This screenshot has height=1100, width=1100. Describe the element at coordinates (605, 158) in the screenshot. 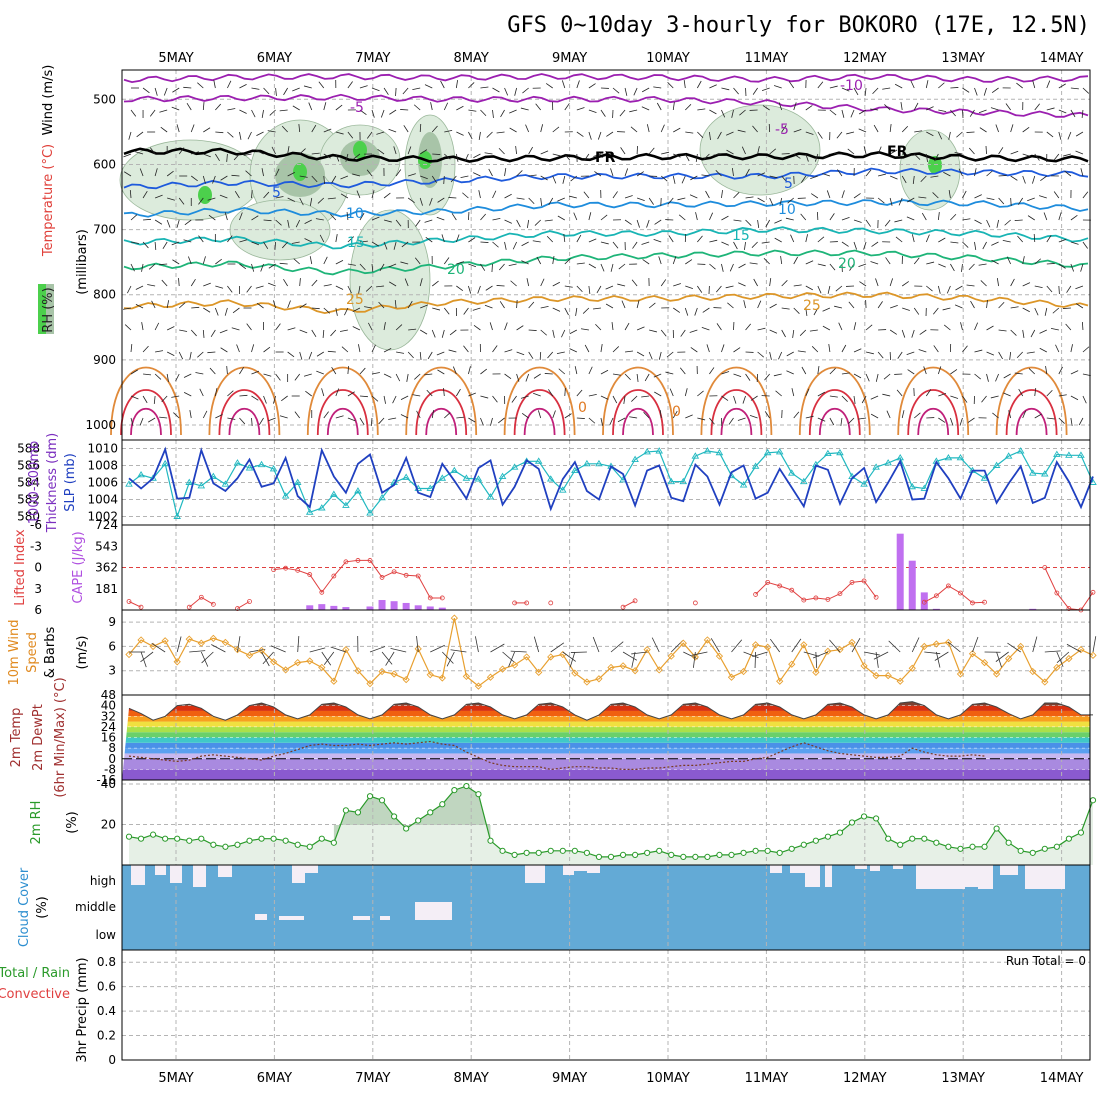

I see `isotherm-label: FR` at that location.